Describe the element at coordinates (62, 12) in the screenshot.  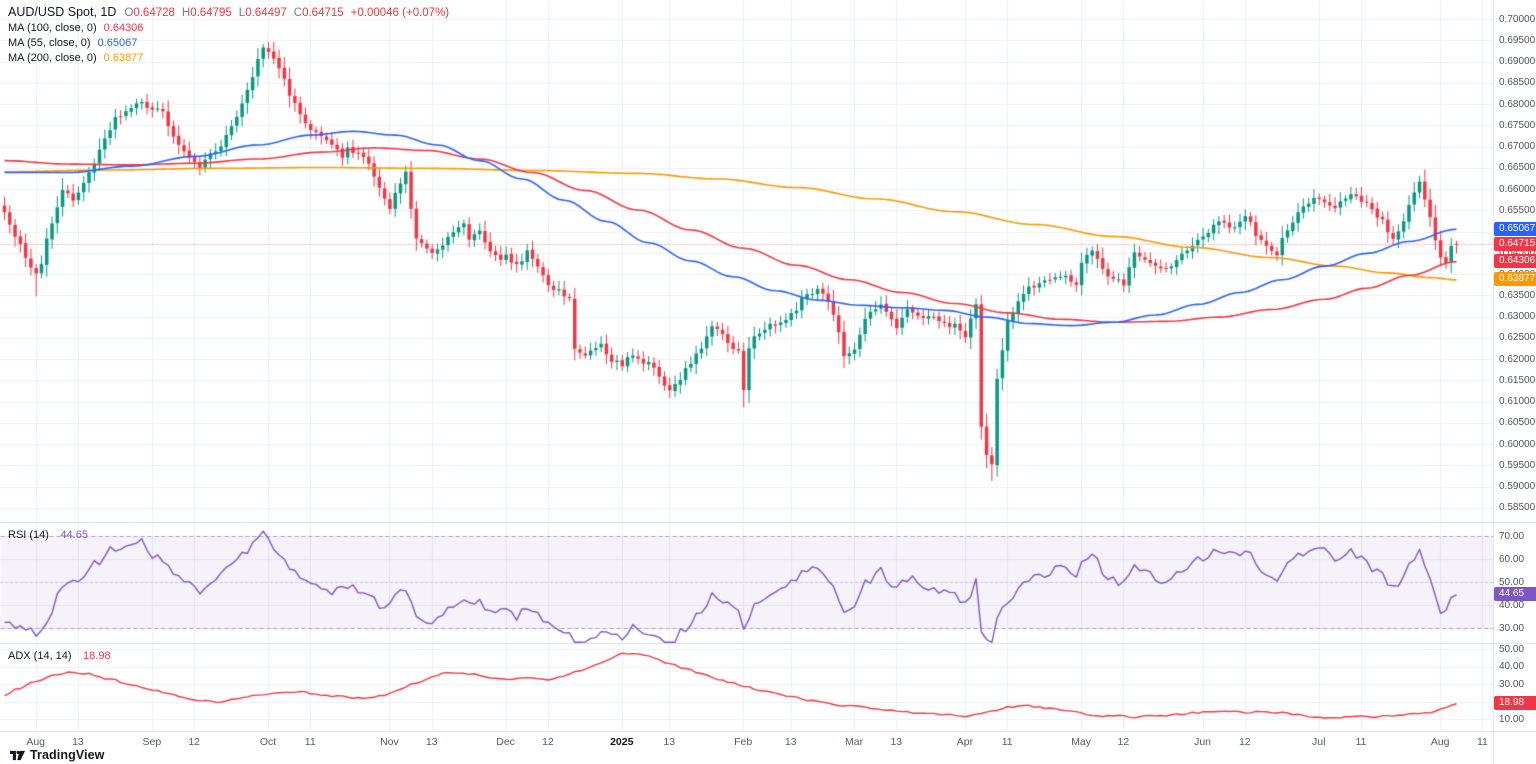
I see `symbol-title: AUD/USD Spot, 1D` at that location.